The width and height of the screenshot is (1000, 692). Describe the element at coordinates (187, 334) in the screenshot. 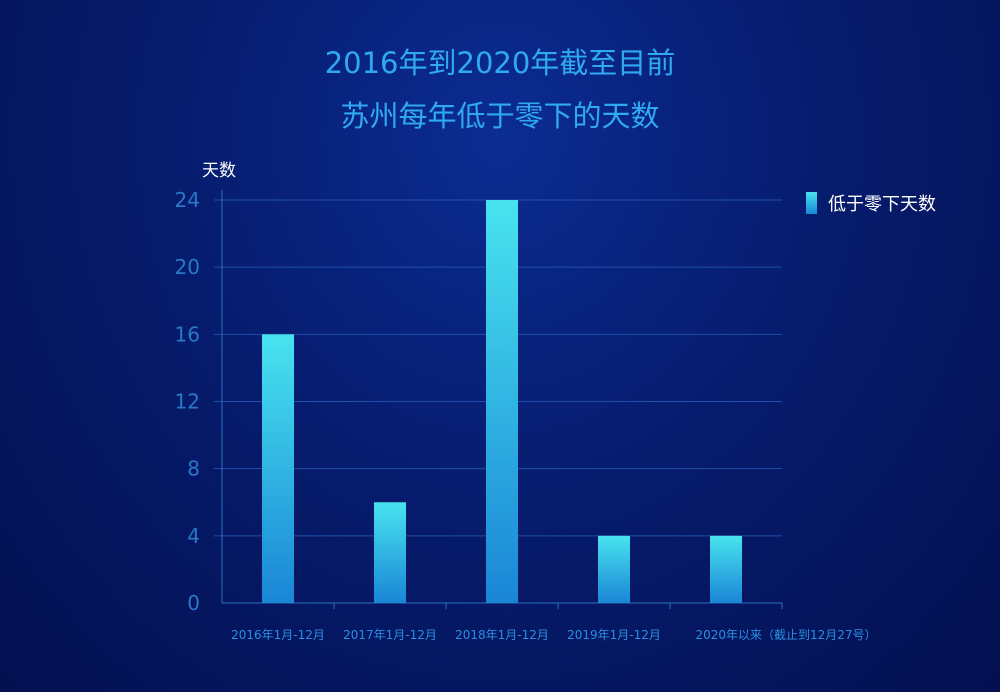

I see `y-tick-label: 16` at that location.